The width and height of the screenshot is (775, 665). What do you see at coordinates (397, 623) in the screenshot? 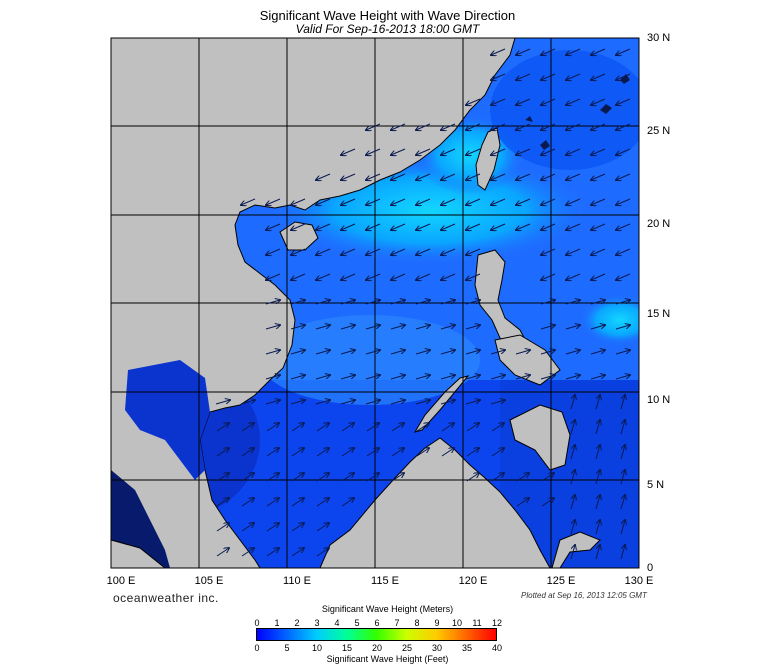
I see `legend-meters-tick: 7` at bounding box center [397, 623].